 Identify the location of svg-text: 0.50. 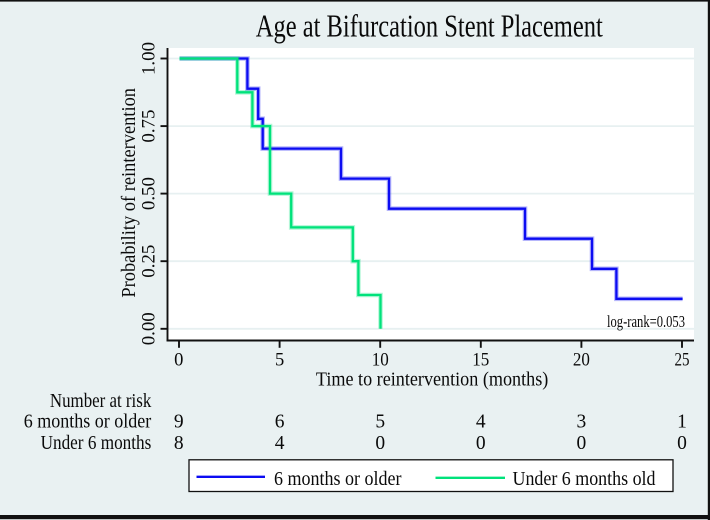
(149, 193).